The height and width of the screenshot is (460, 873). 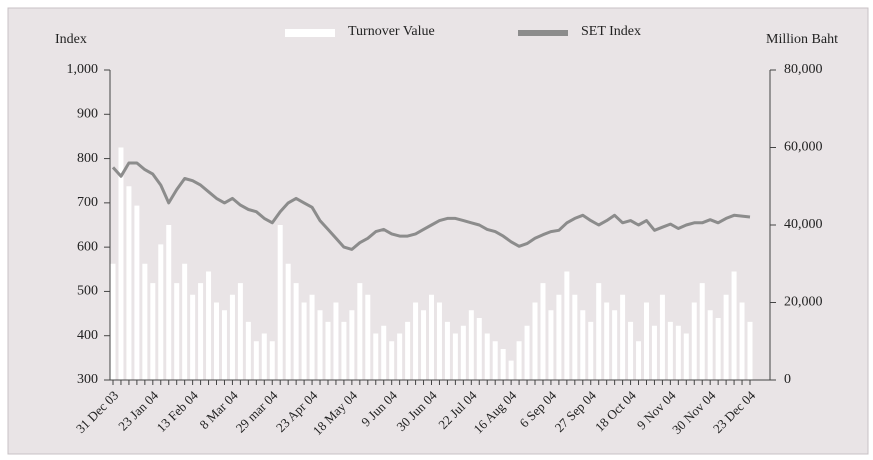 What do you see at coordinates (87, 291) in the screenshot?
I see `y-tick-label: 500` at bounding box center [87, 291].